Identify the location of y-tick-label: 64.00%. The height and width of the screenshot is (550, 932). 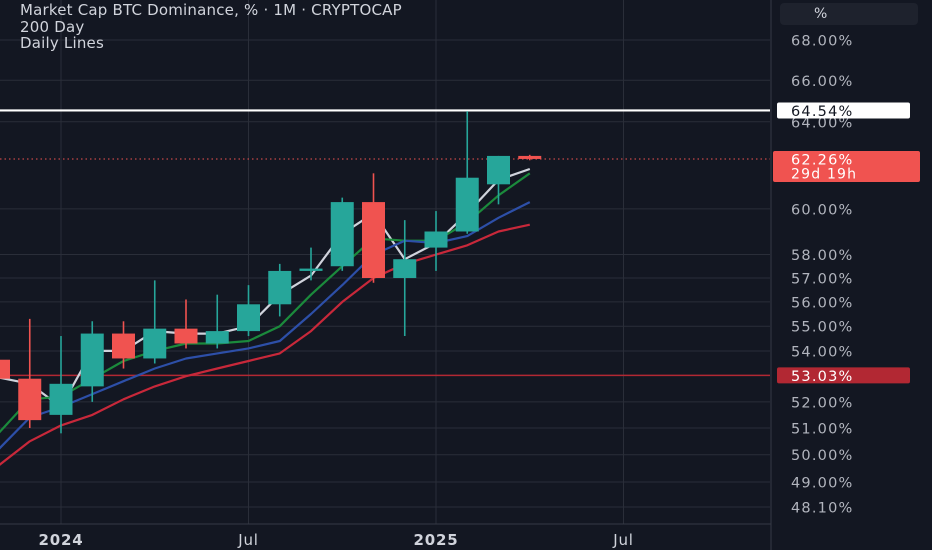
(822, 123).